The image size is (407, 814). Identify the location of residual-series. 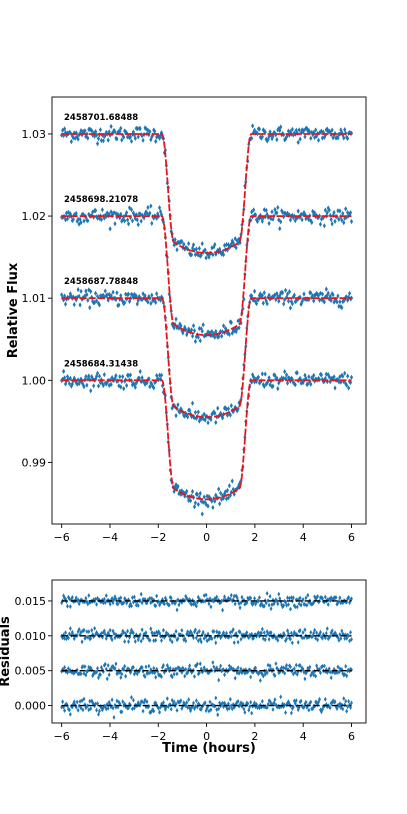
(206, 671).